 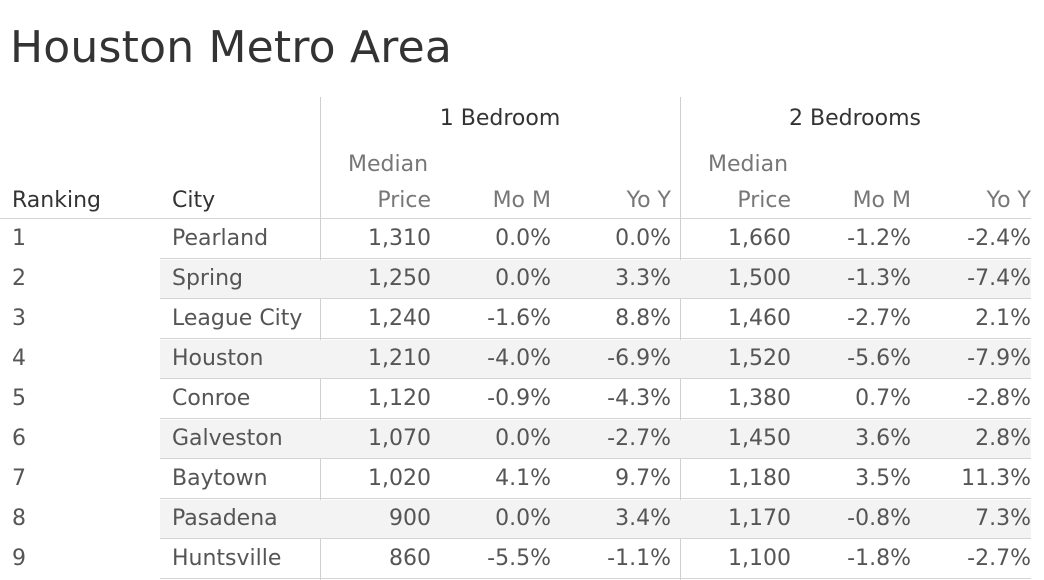 I want to click on column-header-b2-median-bottom: Price, so click(x=764, y=200).